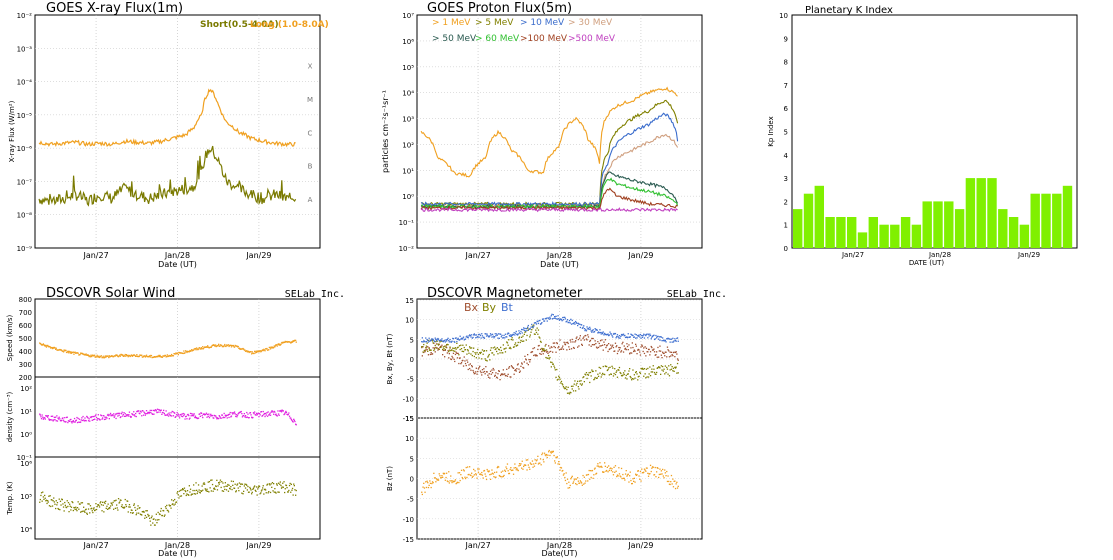 This screenshot has height=560, width=1113. I want to click on x-axis-label: Date (UT), so click(177, 553).